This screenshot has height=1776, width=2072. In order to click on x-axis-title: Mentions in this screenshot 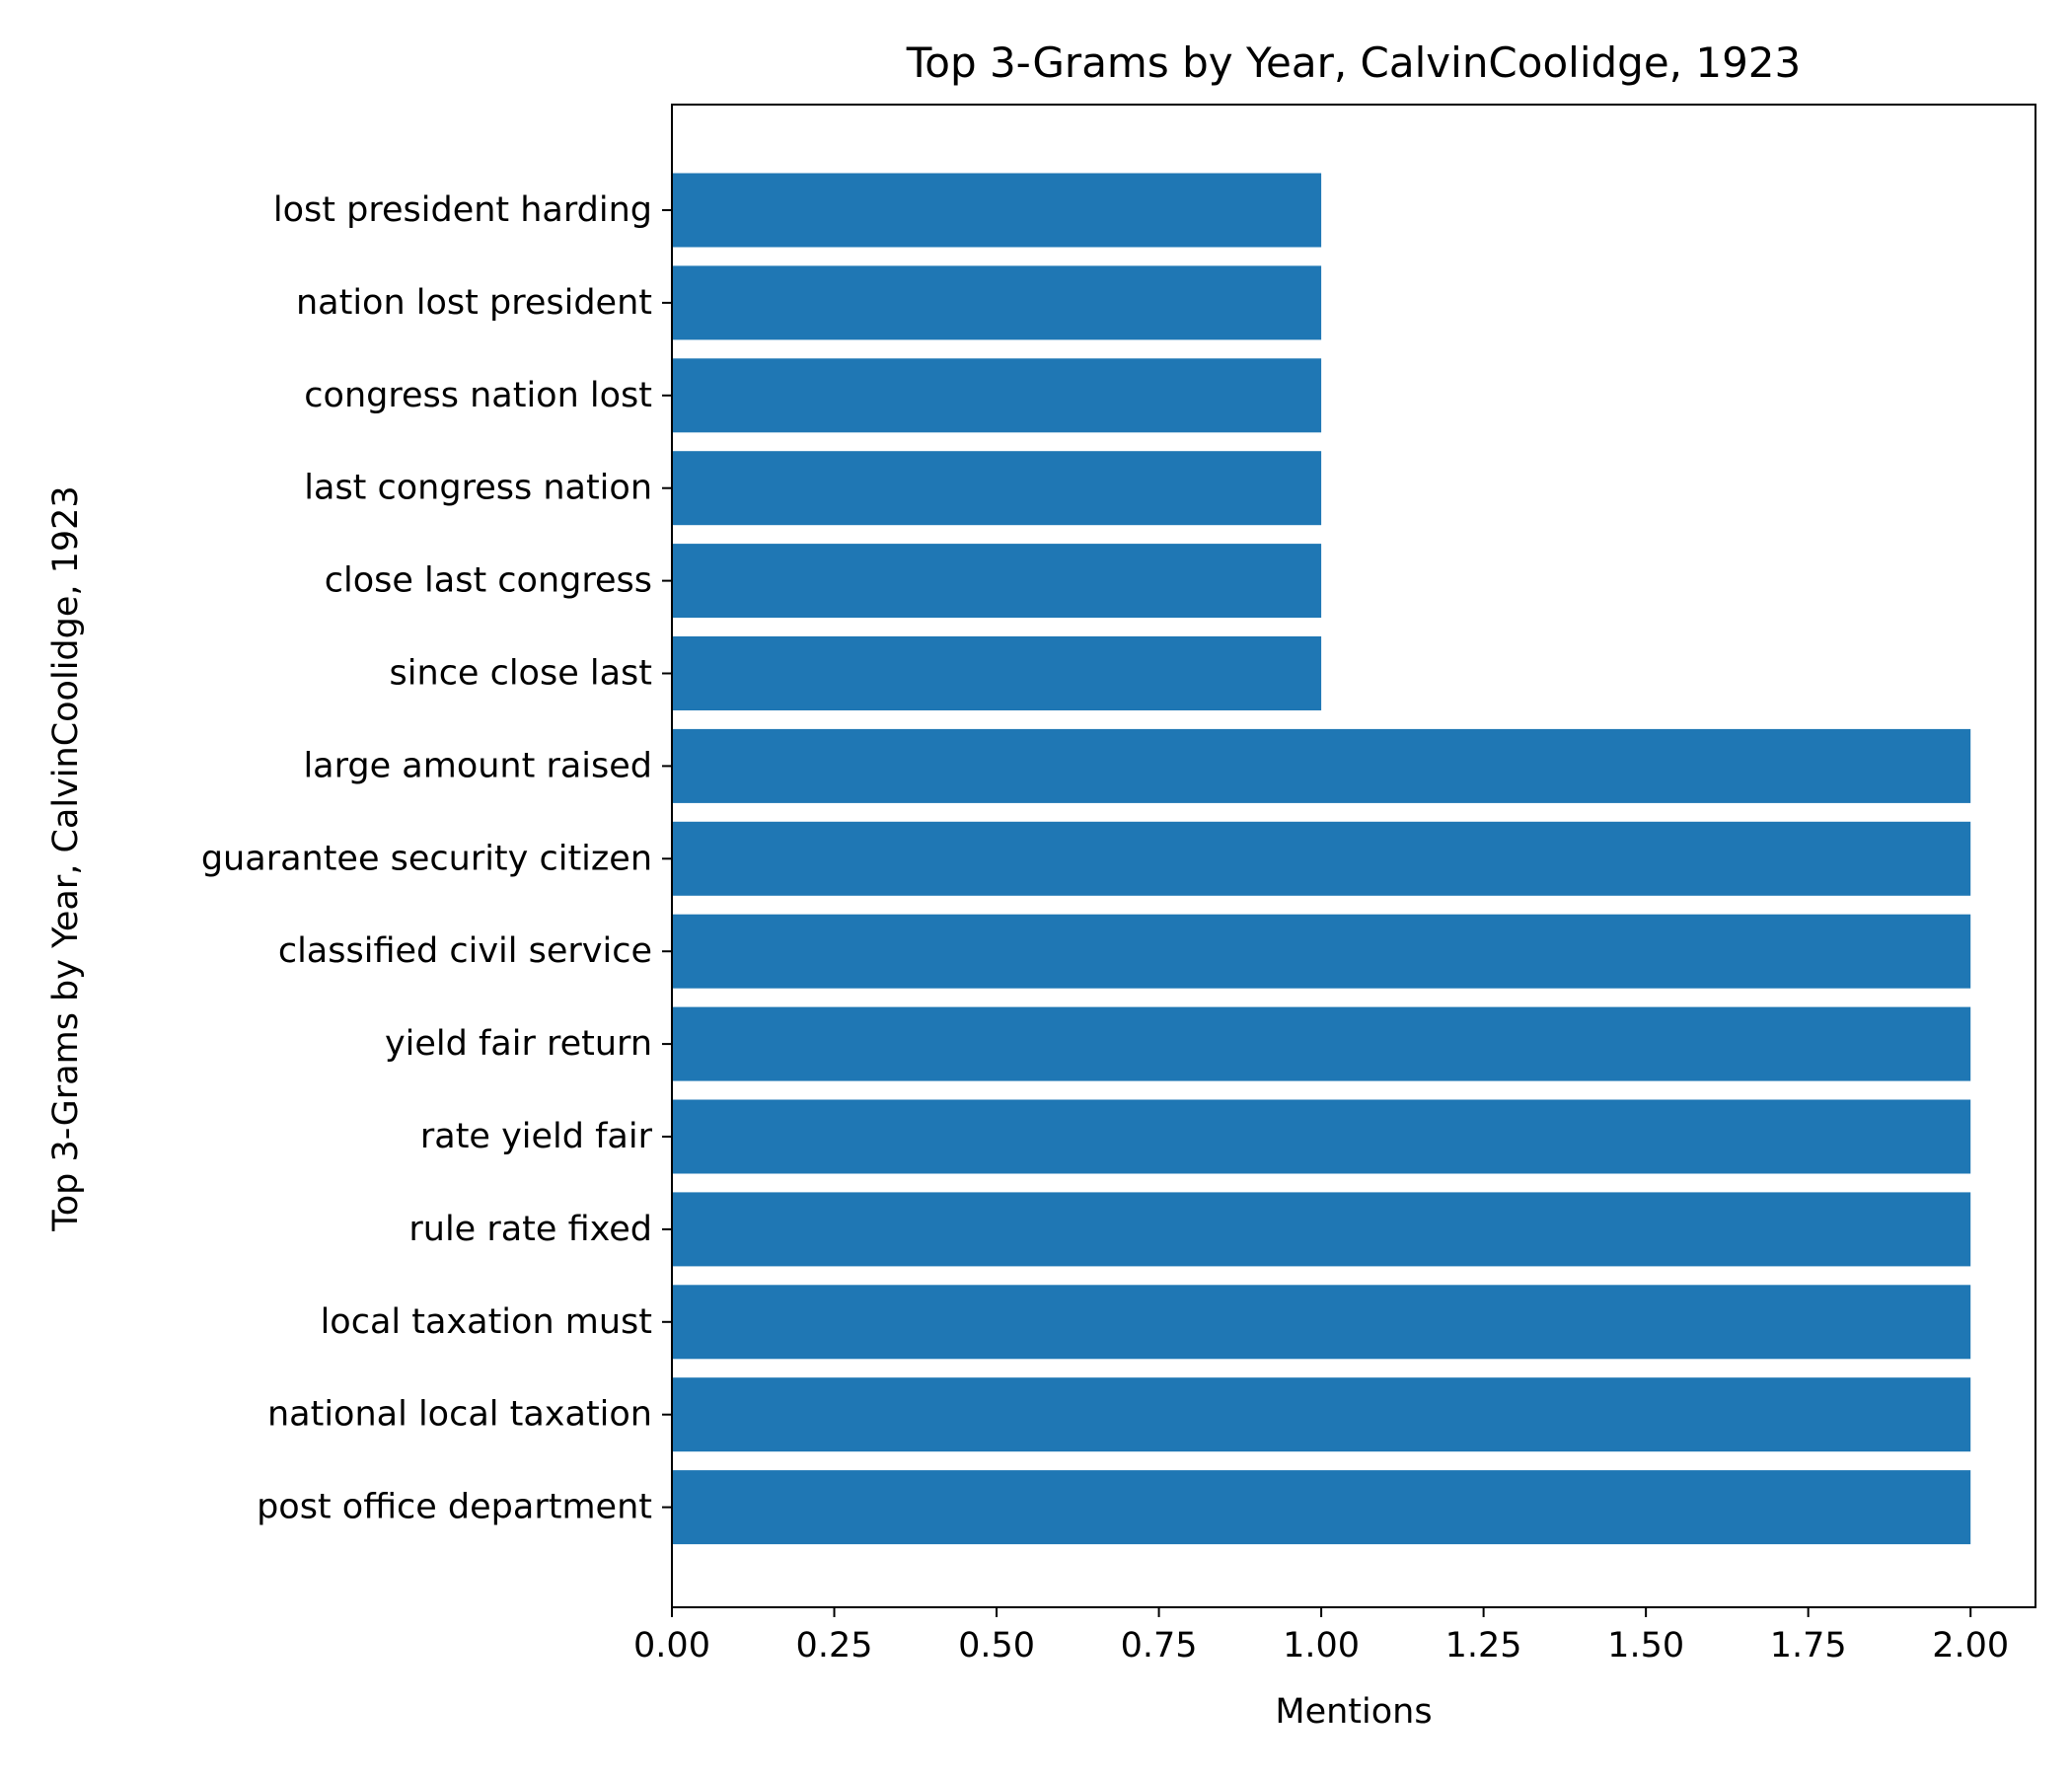, I will do `click(1354, 1712)`.